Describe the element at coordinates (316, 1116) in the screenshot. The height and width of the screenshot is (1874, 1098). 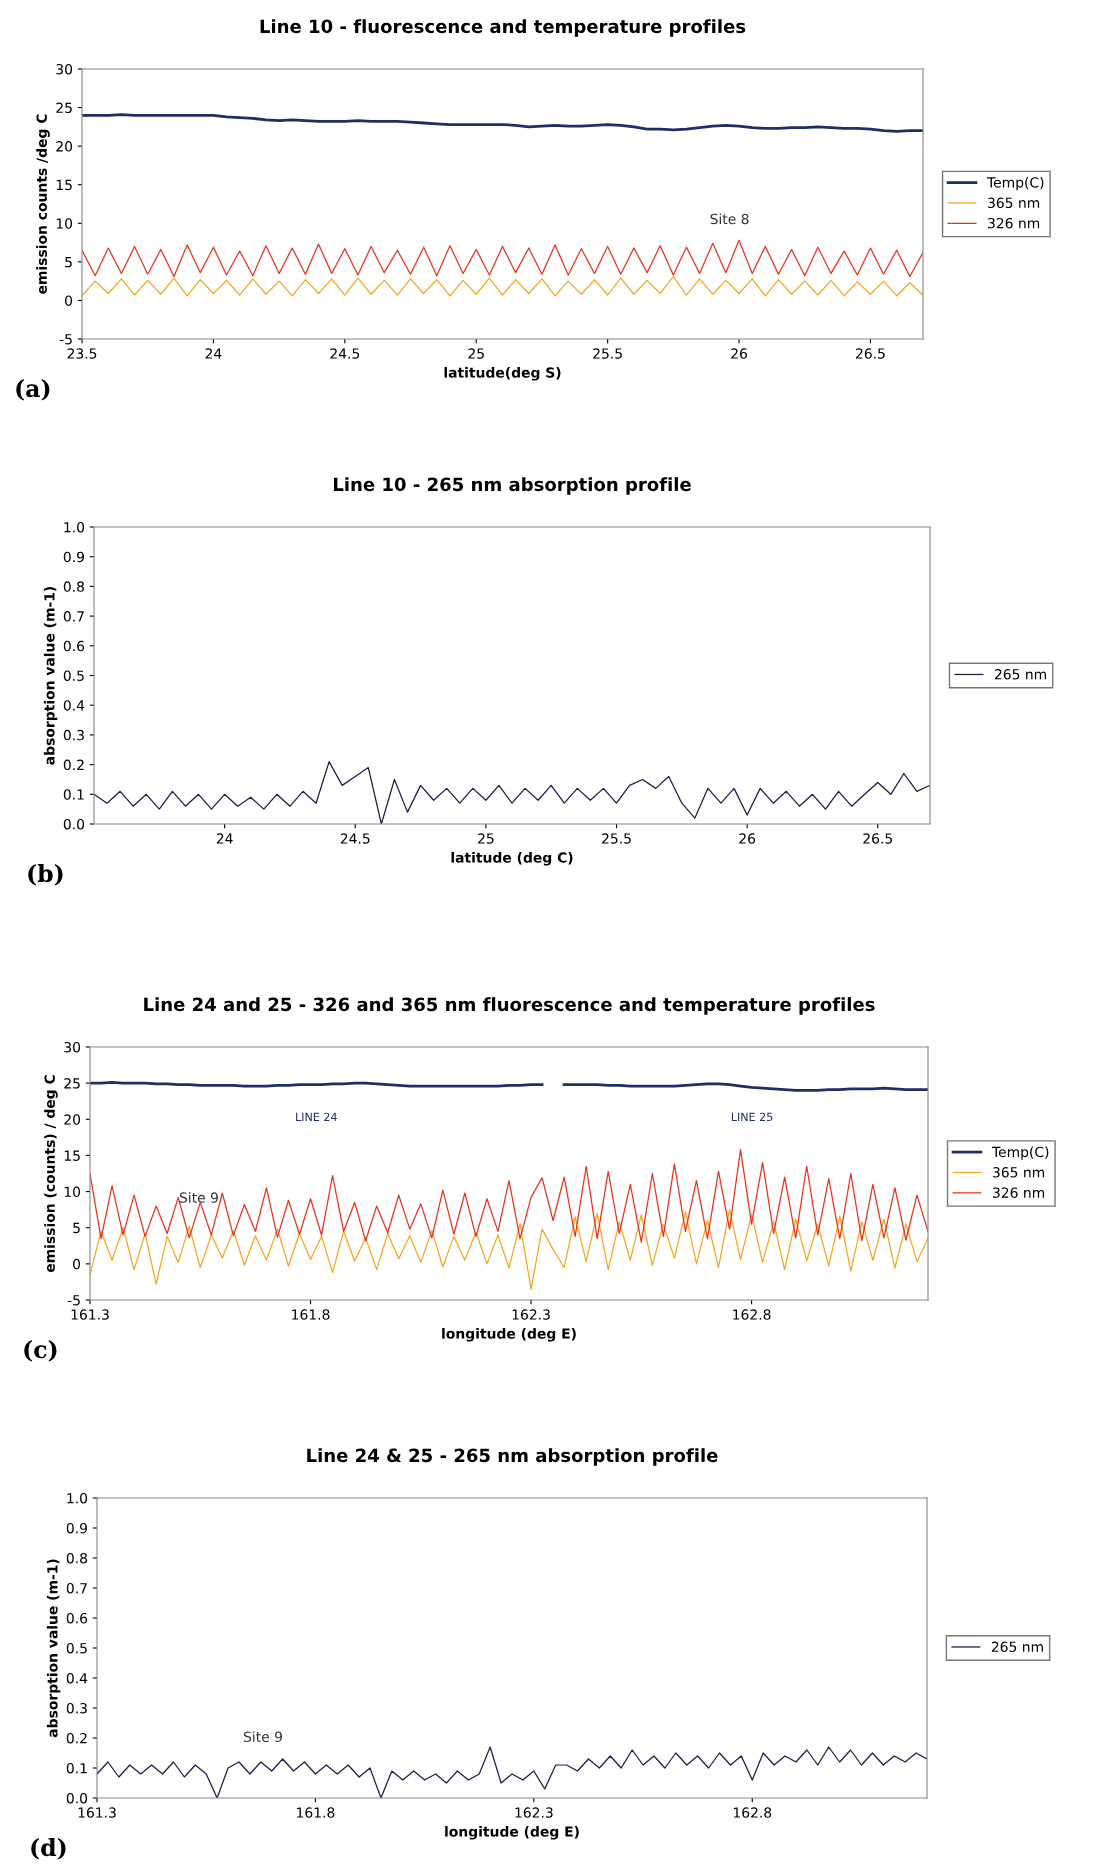
I see `annotation: LINE 24` at that location.